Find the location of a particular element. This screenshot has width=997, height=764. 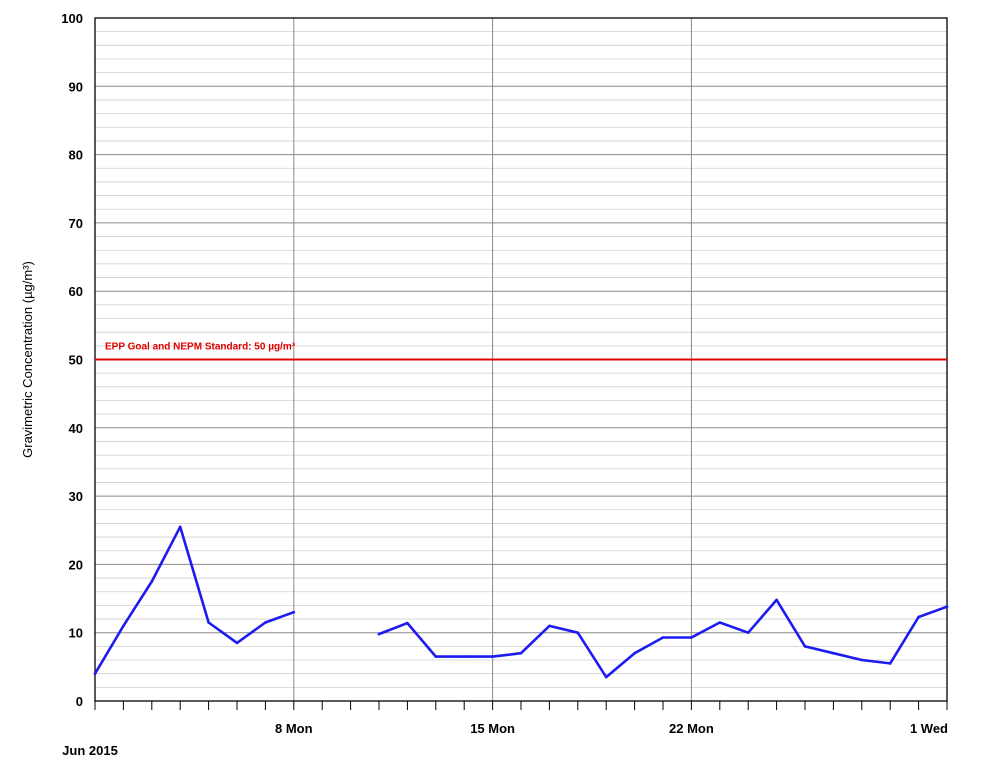

x-tick-marks is located at coordinates (521, 705).